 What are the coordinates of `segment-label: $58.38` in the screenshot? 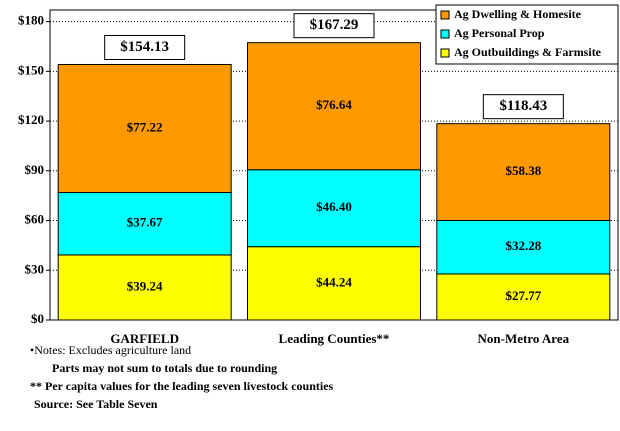 It's located at (523, 170).